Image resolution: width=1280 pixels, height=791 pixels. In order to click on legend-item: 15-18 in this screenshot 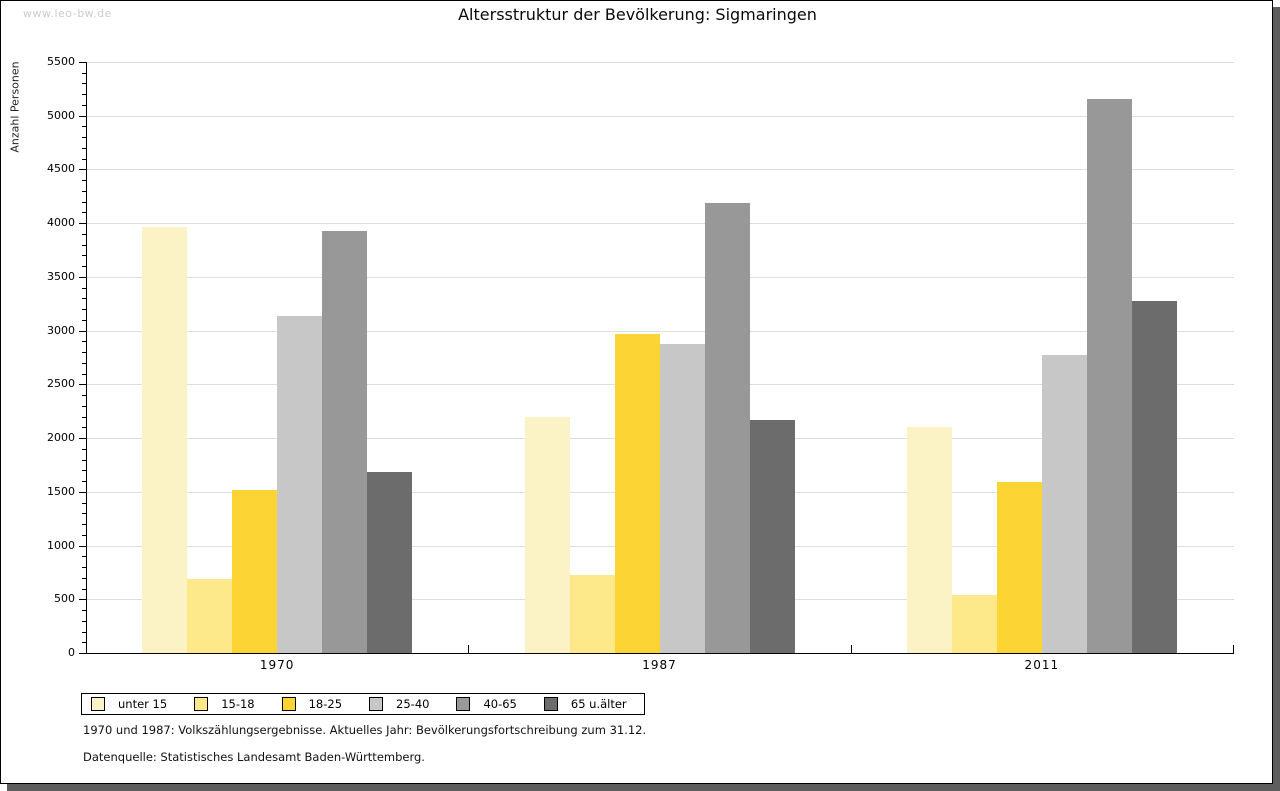, I will do `click(224, 704)`.